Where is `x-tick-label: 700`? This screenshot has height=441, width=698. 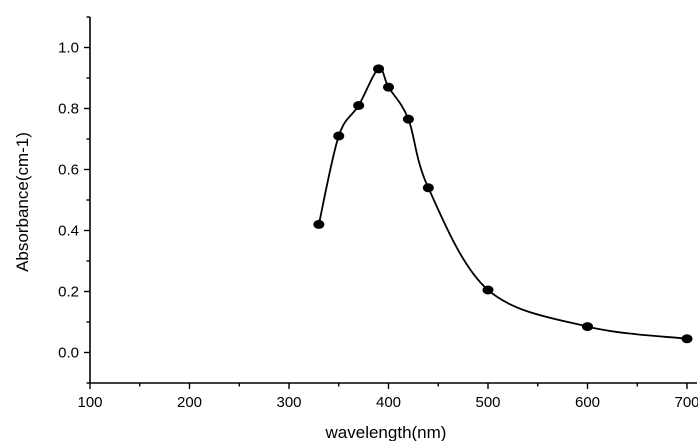
x-tick-label: 700 is located at coordinates (686, 402).